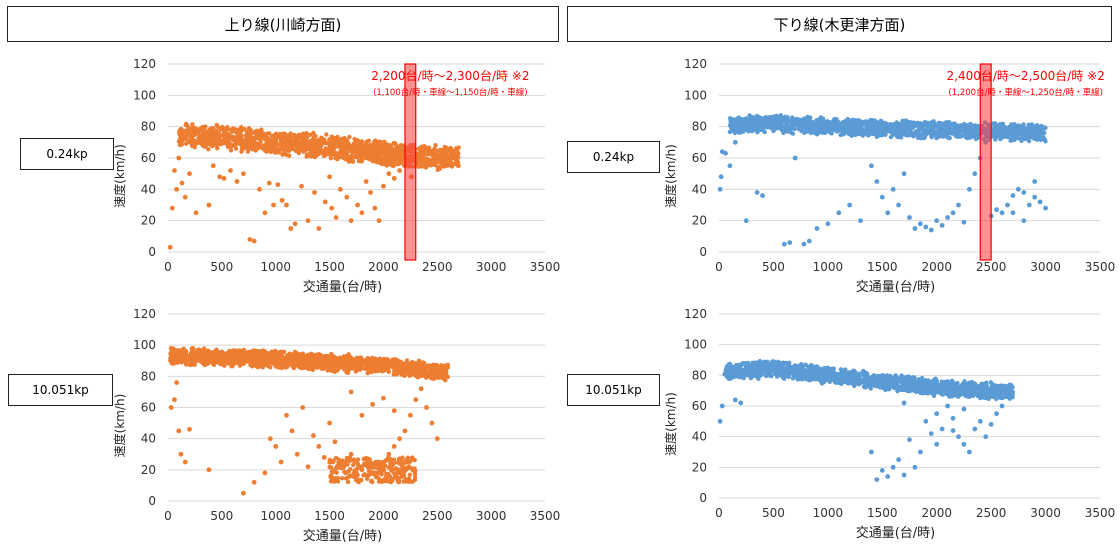 Image resolution: width=1120 pixels, height=550 pixels. What do you see at coordinates (896, 287) in the screenshot?
I see `x-axis-label: 交通量(台/時)` at bounding box center [896, 287].